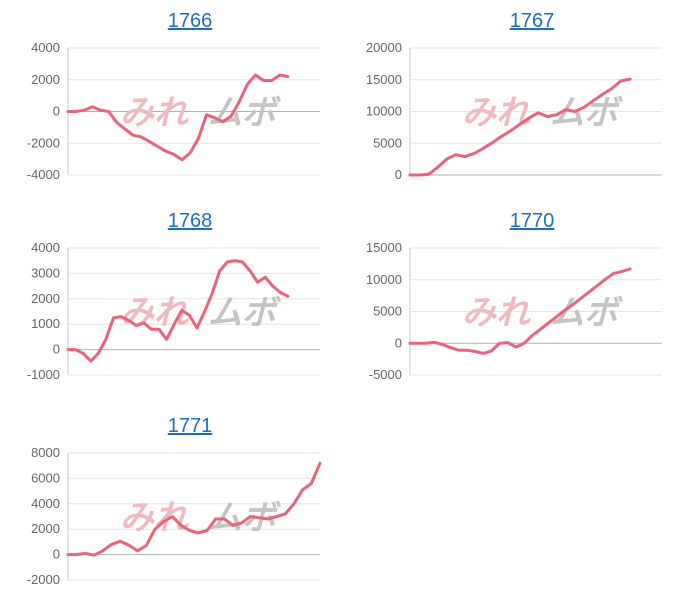  What do you see at coordinates (43, 374) in the screenshot?
I see `y-tick-label: -1000` at bounding box center [43, 374].